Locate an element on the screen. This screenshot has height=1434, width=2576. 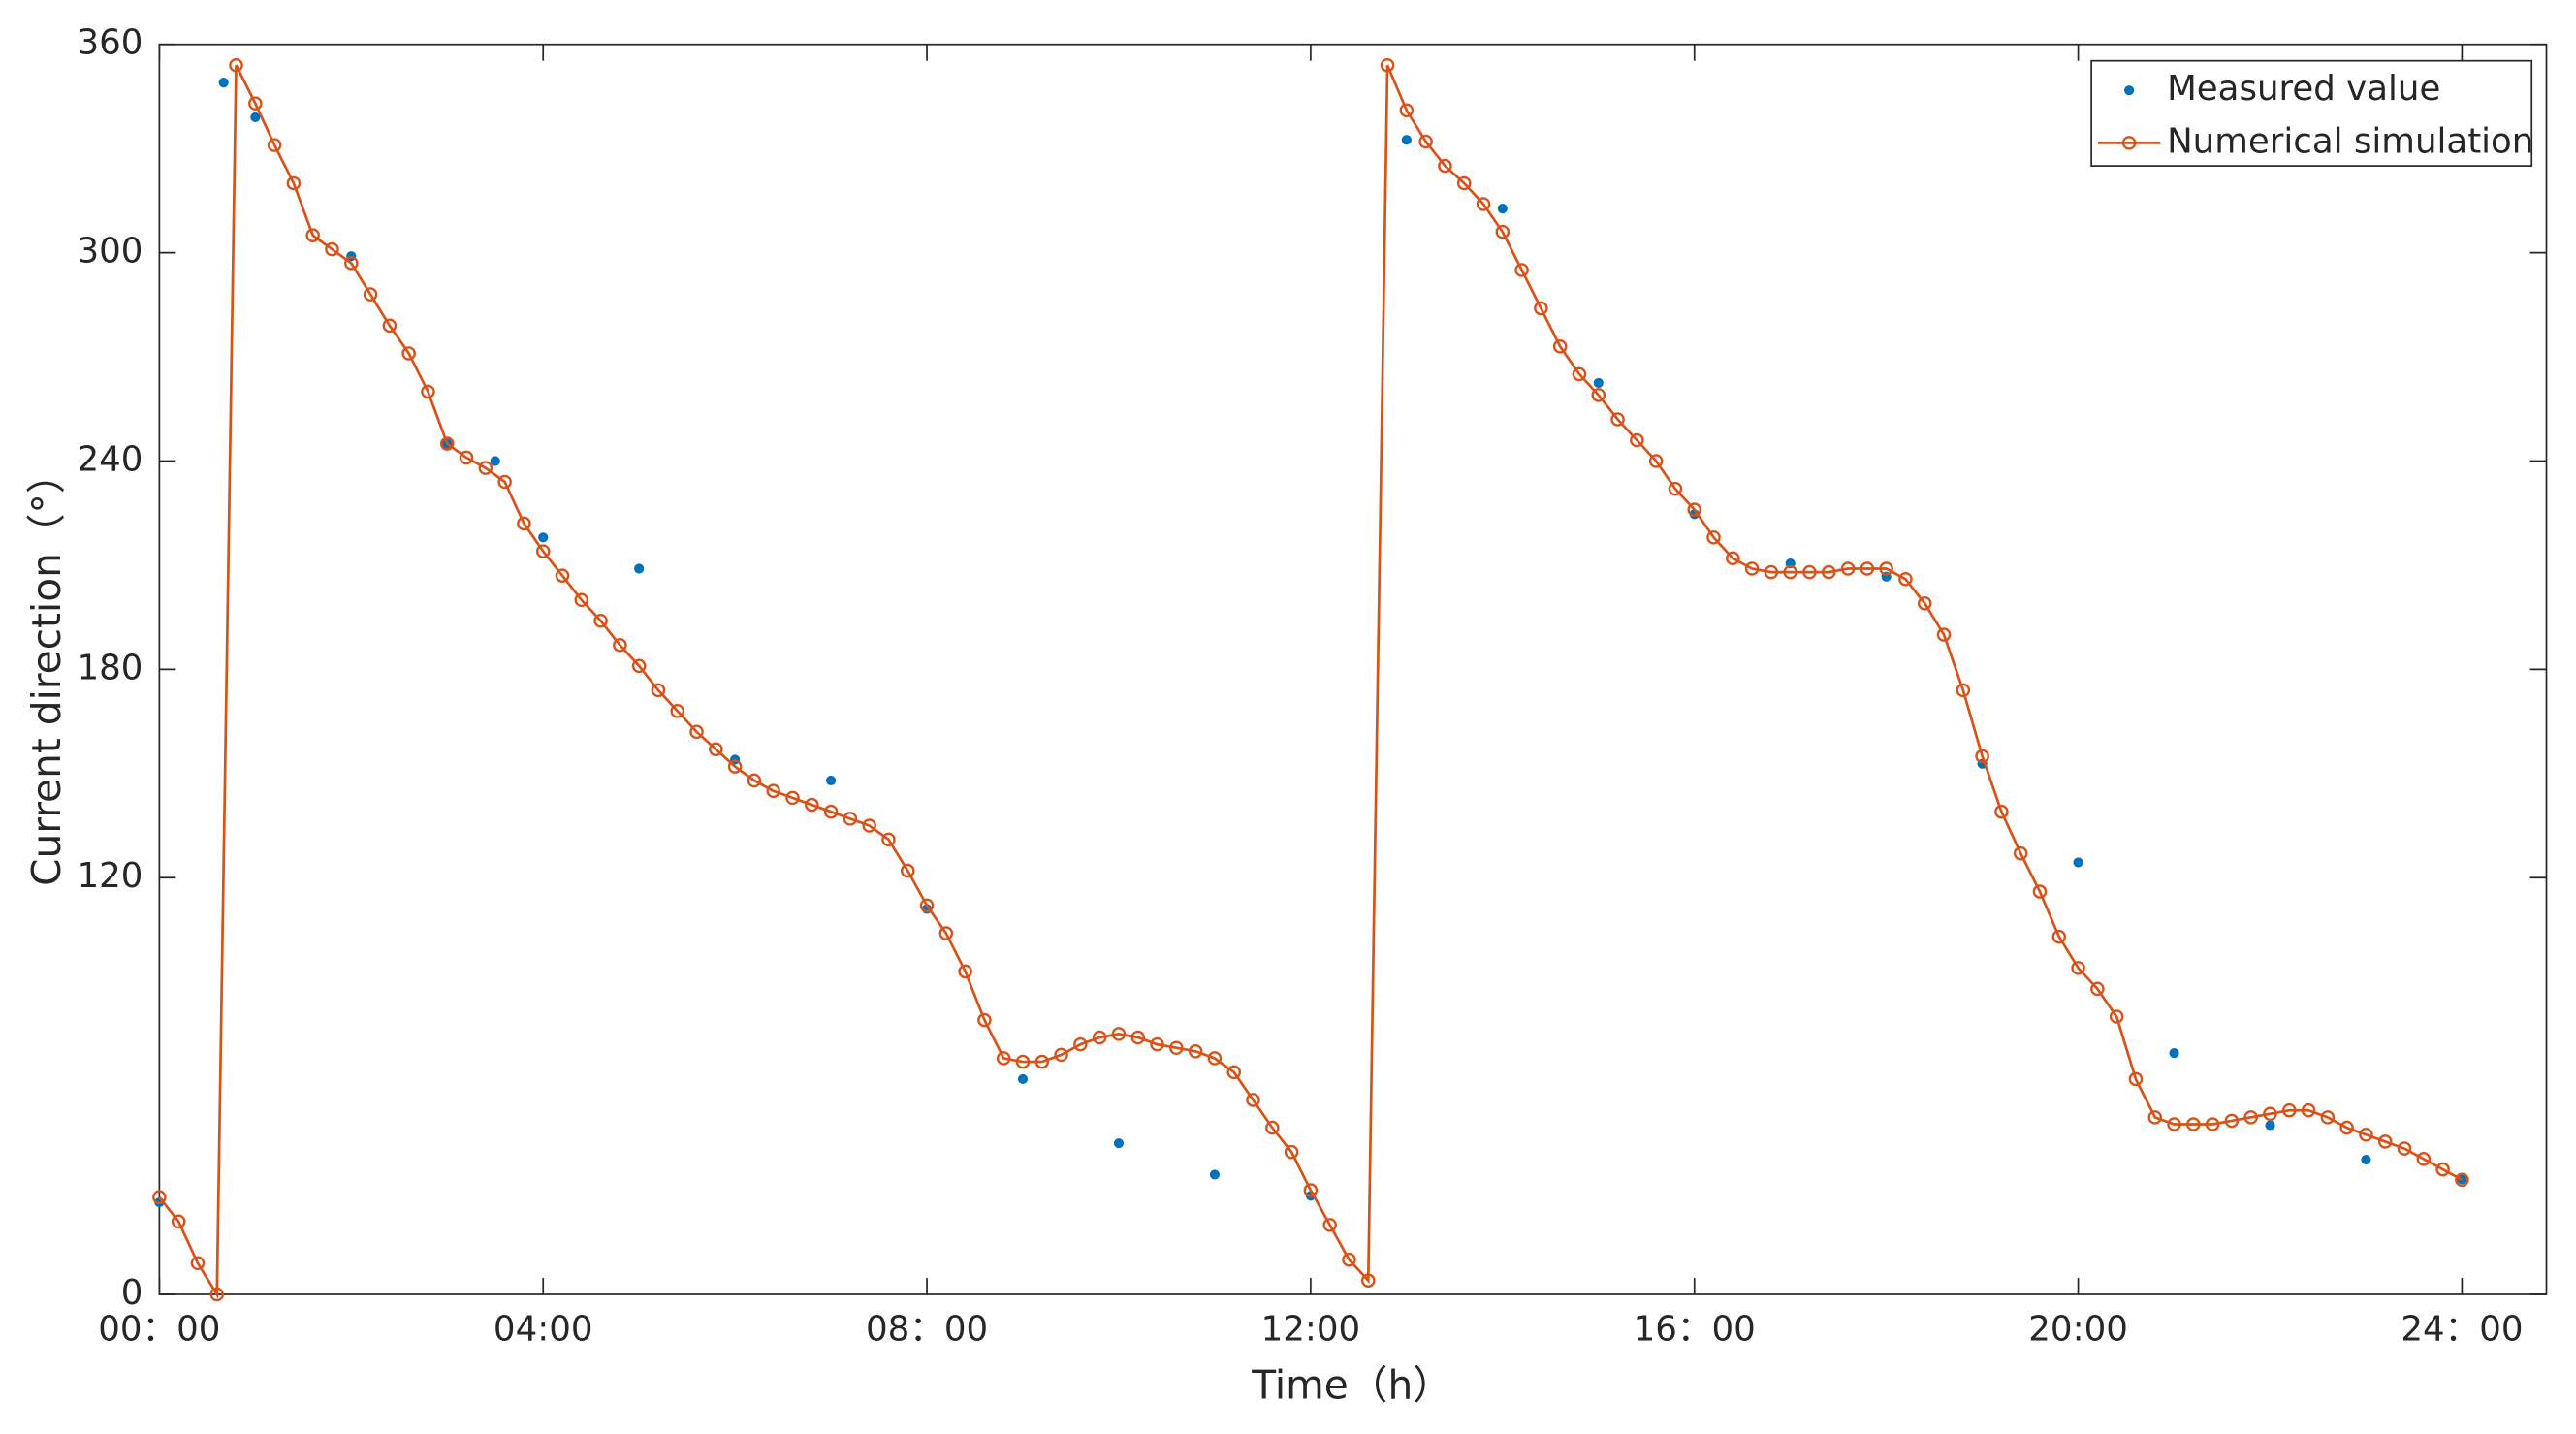
y-axis-label: Current direction（°） is located at coordinates (46, 670).